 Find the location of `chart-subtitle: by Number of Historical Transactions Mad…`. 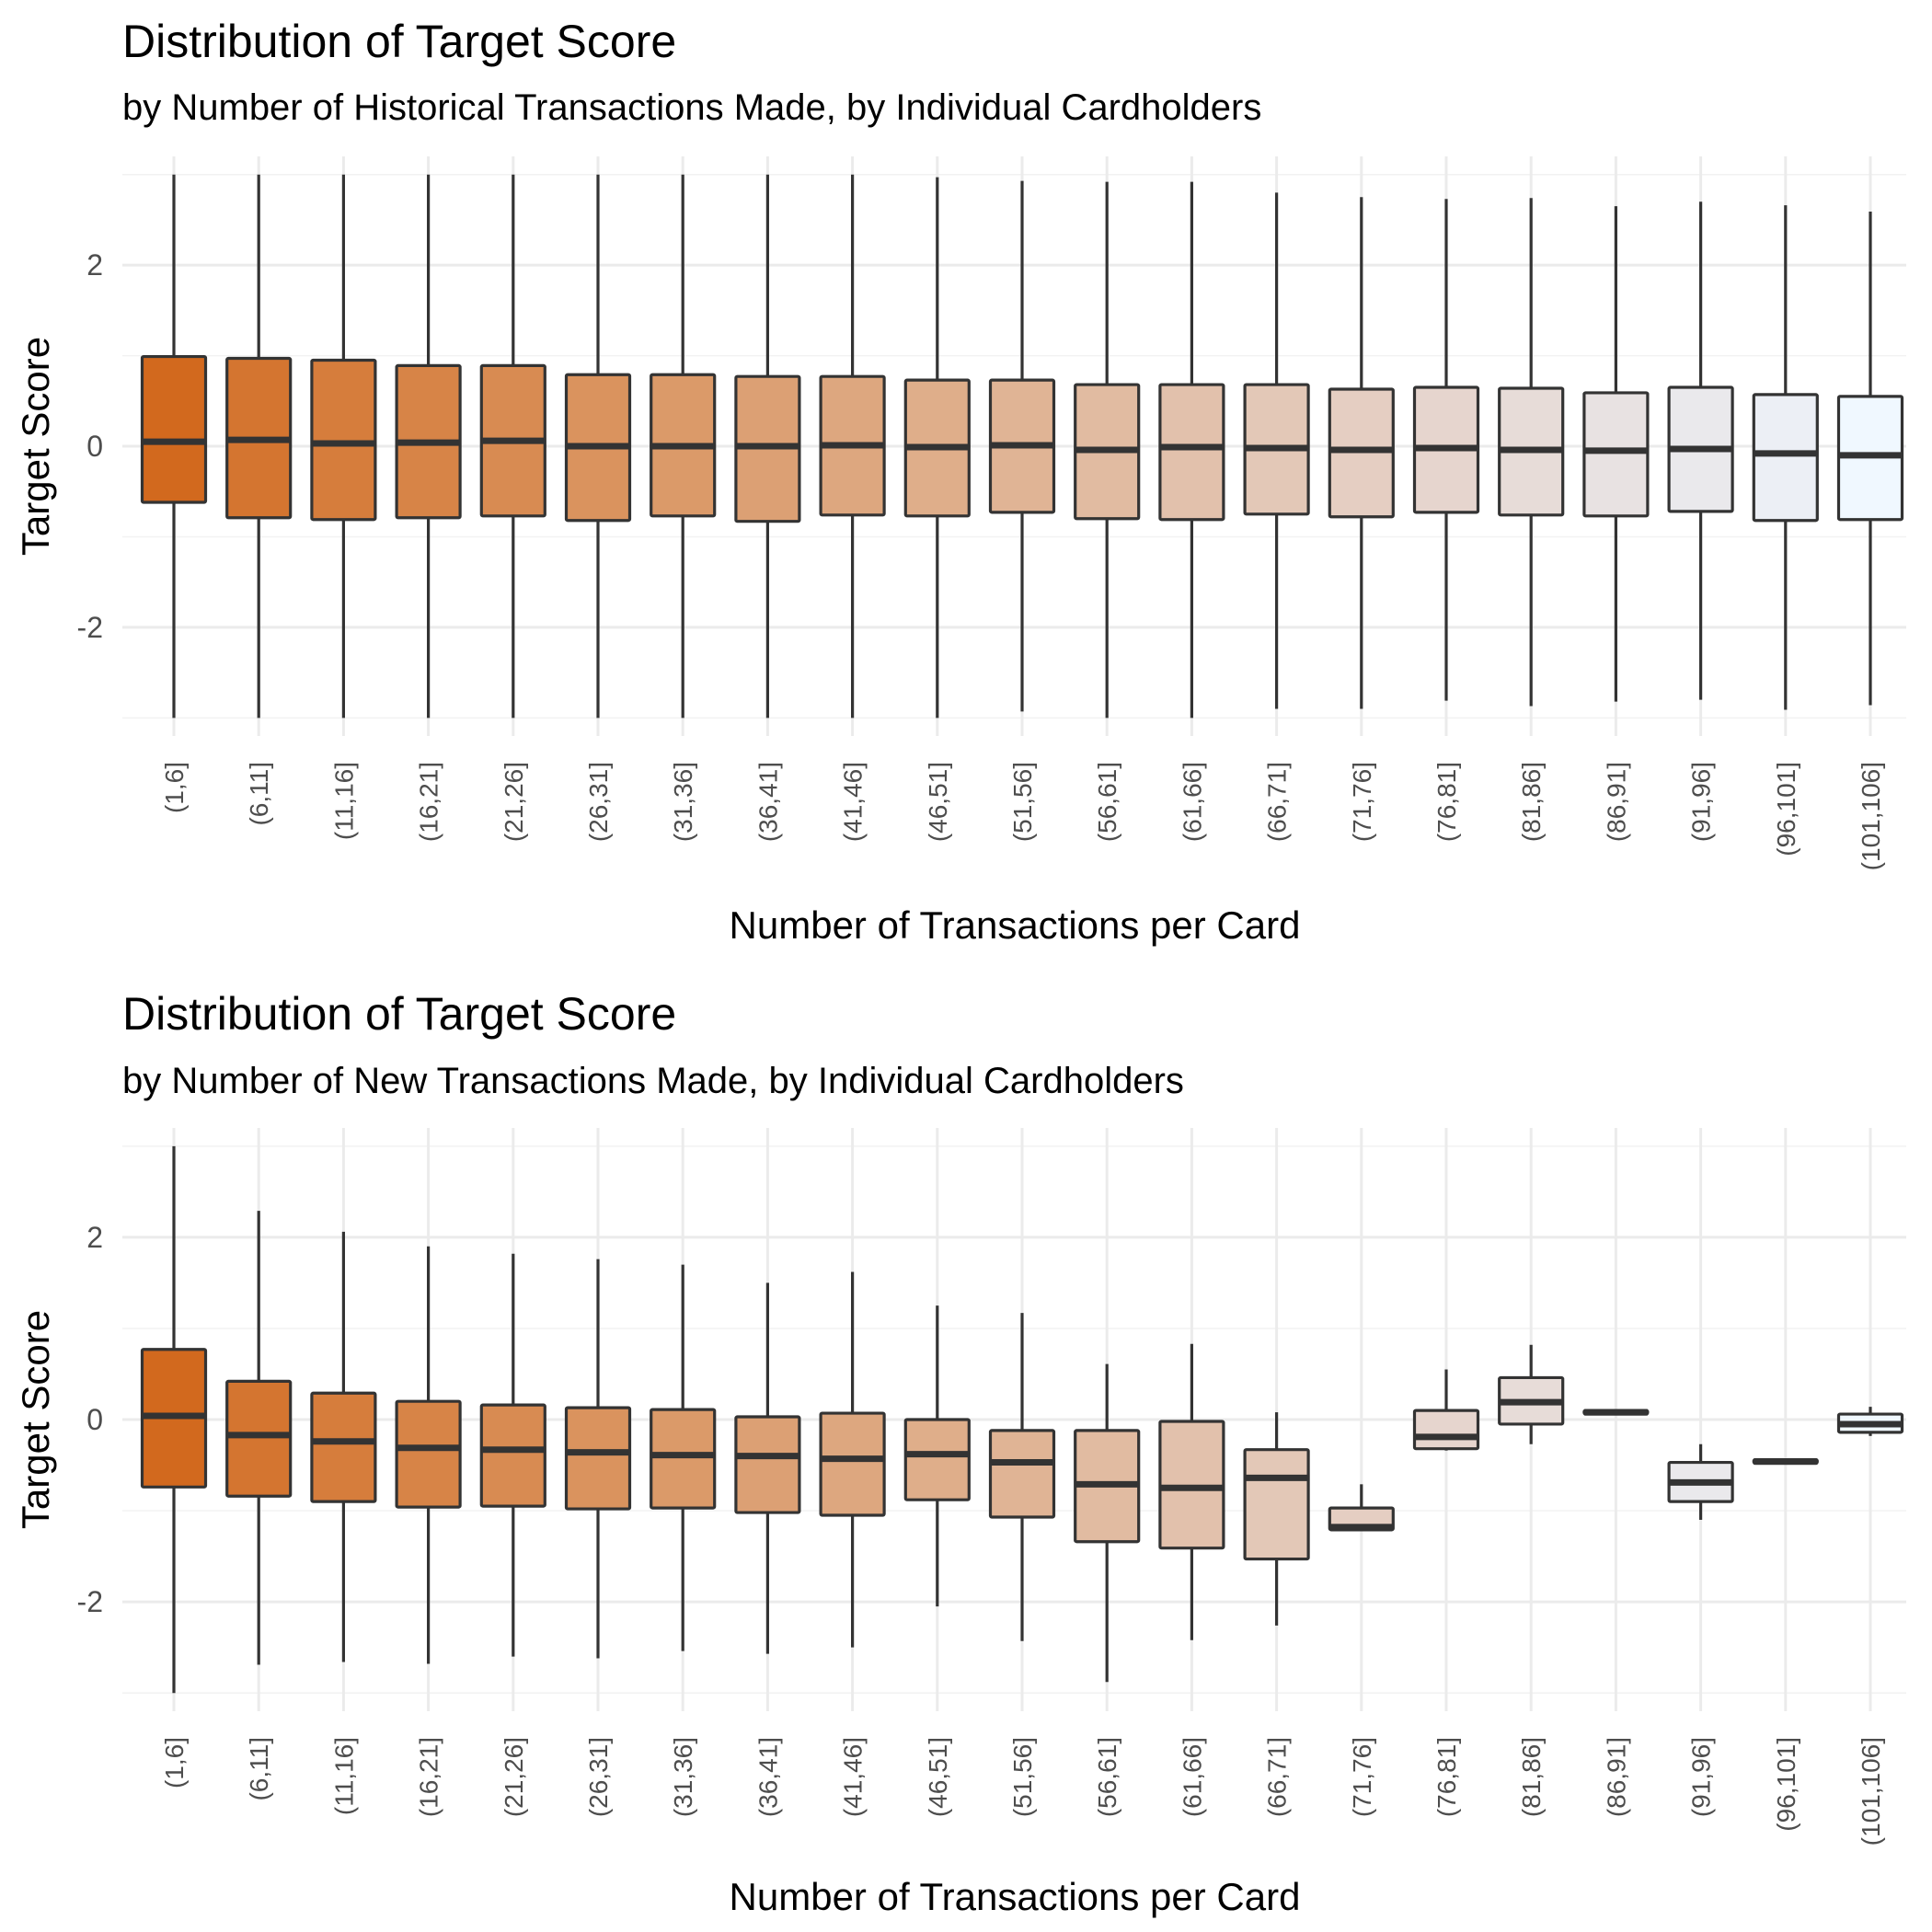

chart-subtitle: by Number of Historical Transactions Mad… is located at coordinates (691, 107).